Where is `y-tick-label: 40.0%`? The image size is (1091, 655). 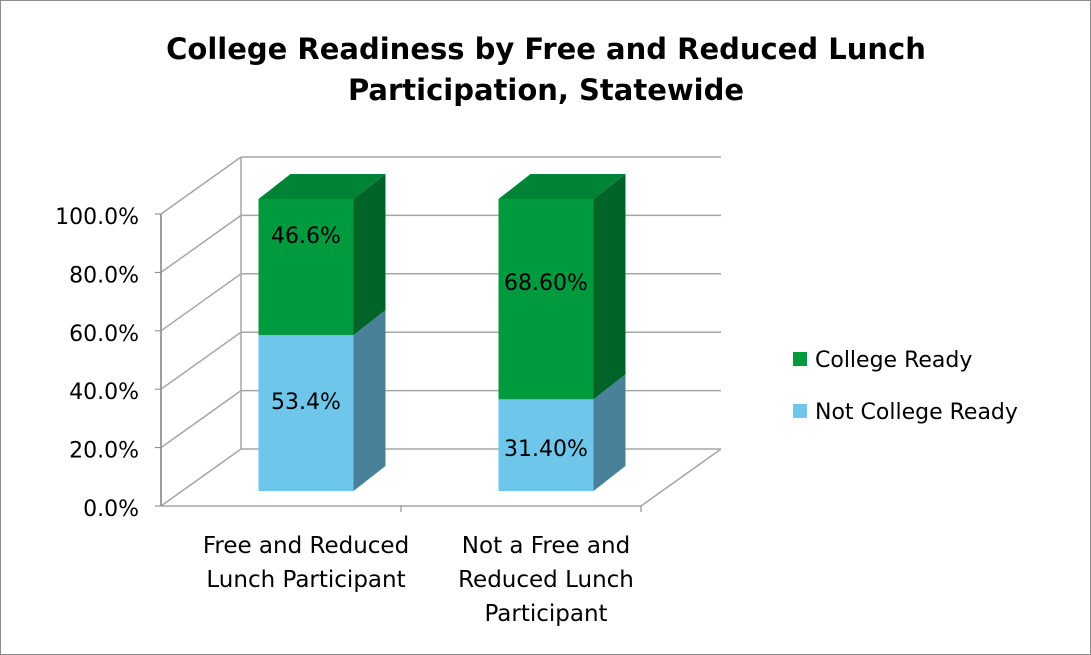 y-tick-label: 40.0% is located at coordinates (104, 392).